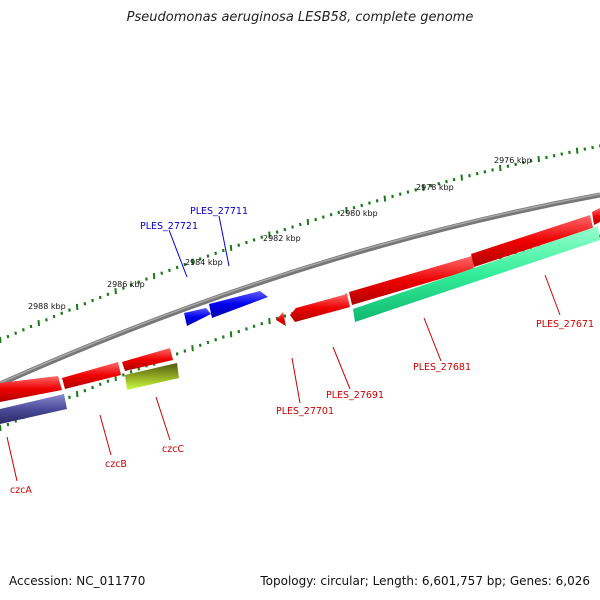 The image size is (600, 600). I want to click on gene-czcC-arrow, so click(152, 376).